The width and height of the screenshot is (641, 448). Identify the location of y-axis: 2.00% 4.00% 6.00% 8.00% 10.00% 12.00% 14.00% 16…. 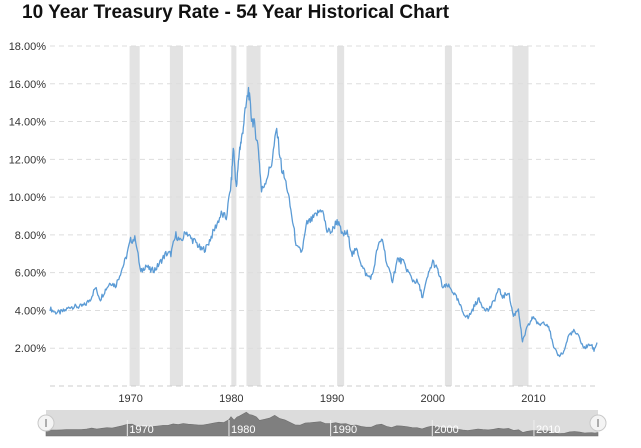
(28, 198).